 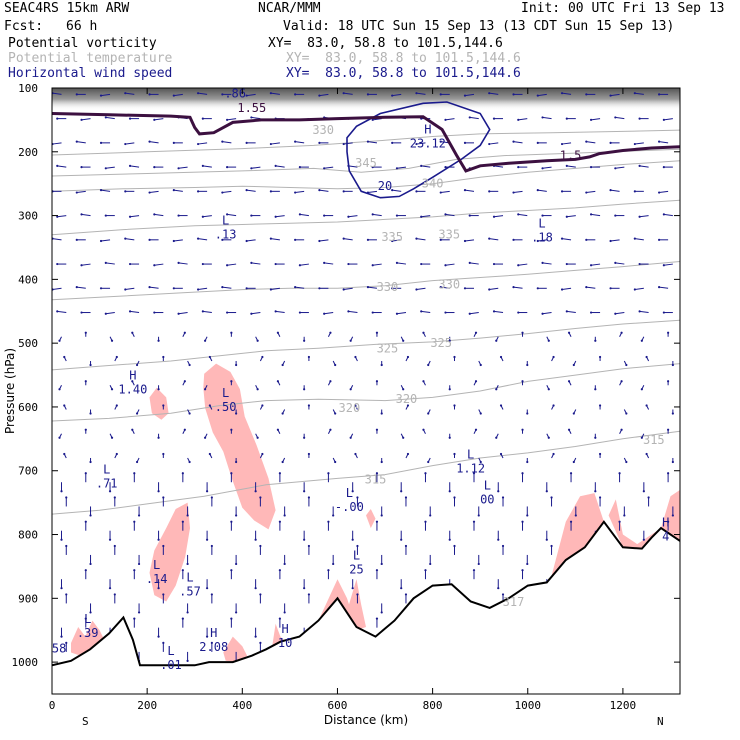 What do you see at coordinates (623, 8) in the screenshot?
I see `init-time: Init: 00 UTC Fri 13 Sep 13` at bounding box center [623, 8].